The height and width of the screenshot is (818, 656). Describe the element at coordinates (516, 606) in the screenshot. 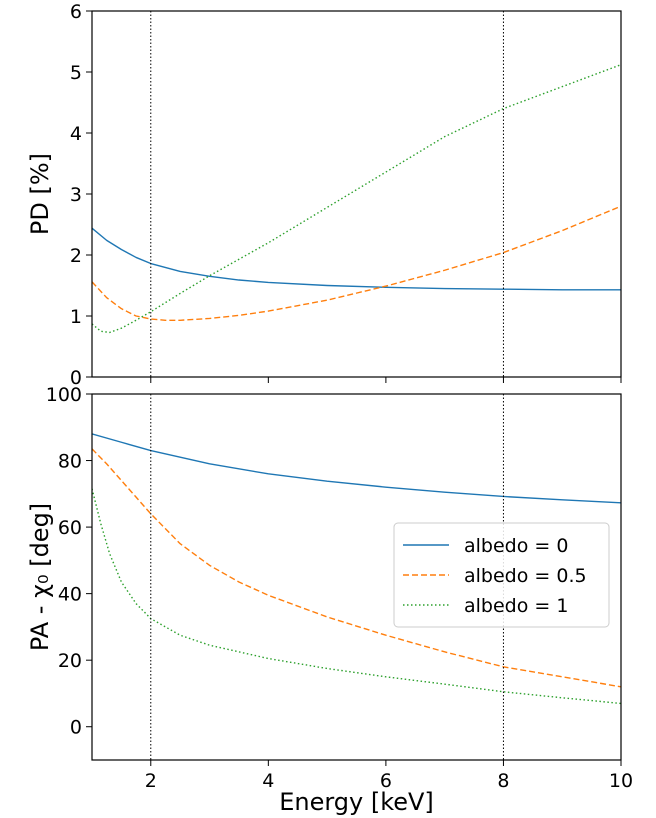

I see `legend-label-3: albedo = 1` at that location.